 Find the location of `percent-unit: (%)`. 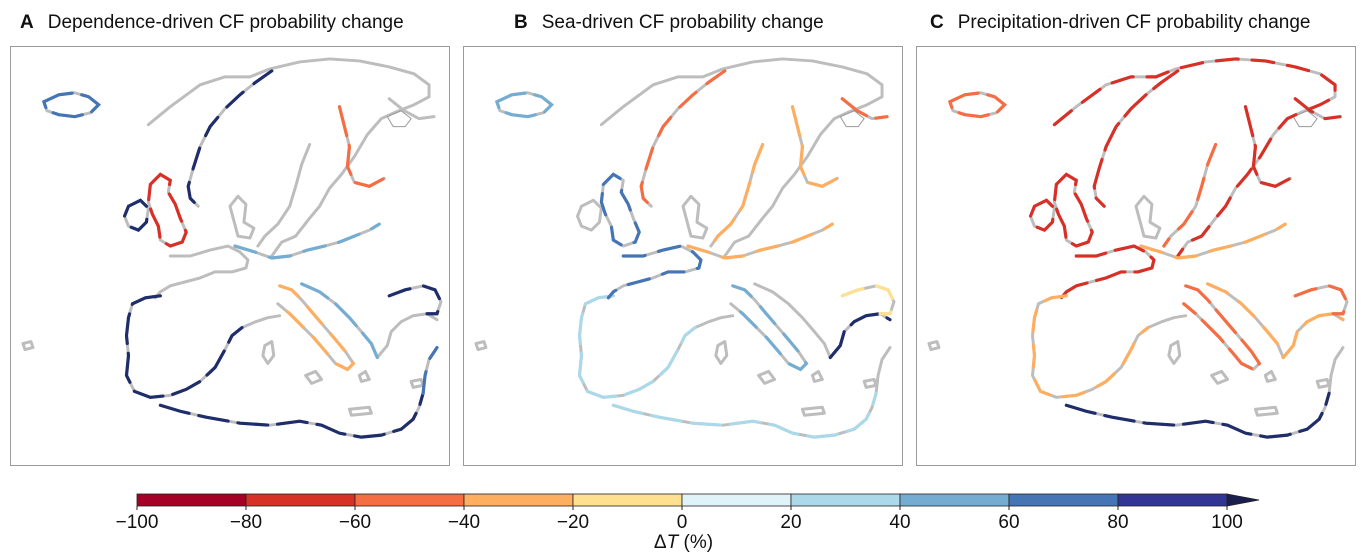

percent-unit: (%) is located at coordinates (696, 542).